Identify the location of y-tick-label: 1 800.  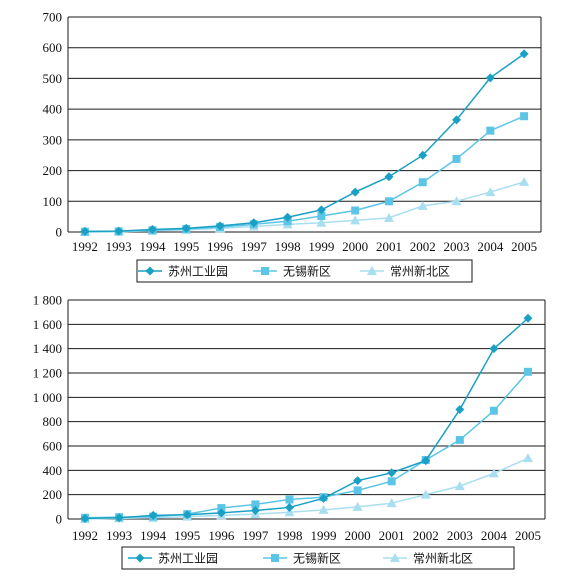
(47, 300).